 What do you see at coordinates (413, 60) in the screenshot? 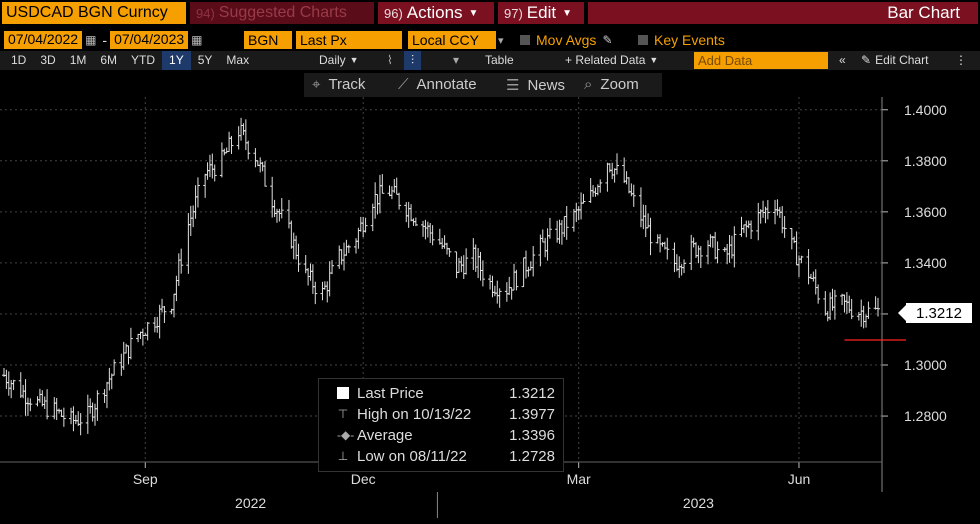
I see `bar-chart-icon: ⫶` at bounding box center [413, 60].